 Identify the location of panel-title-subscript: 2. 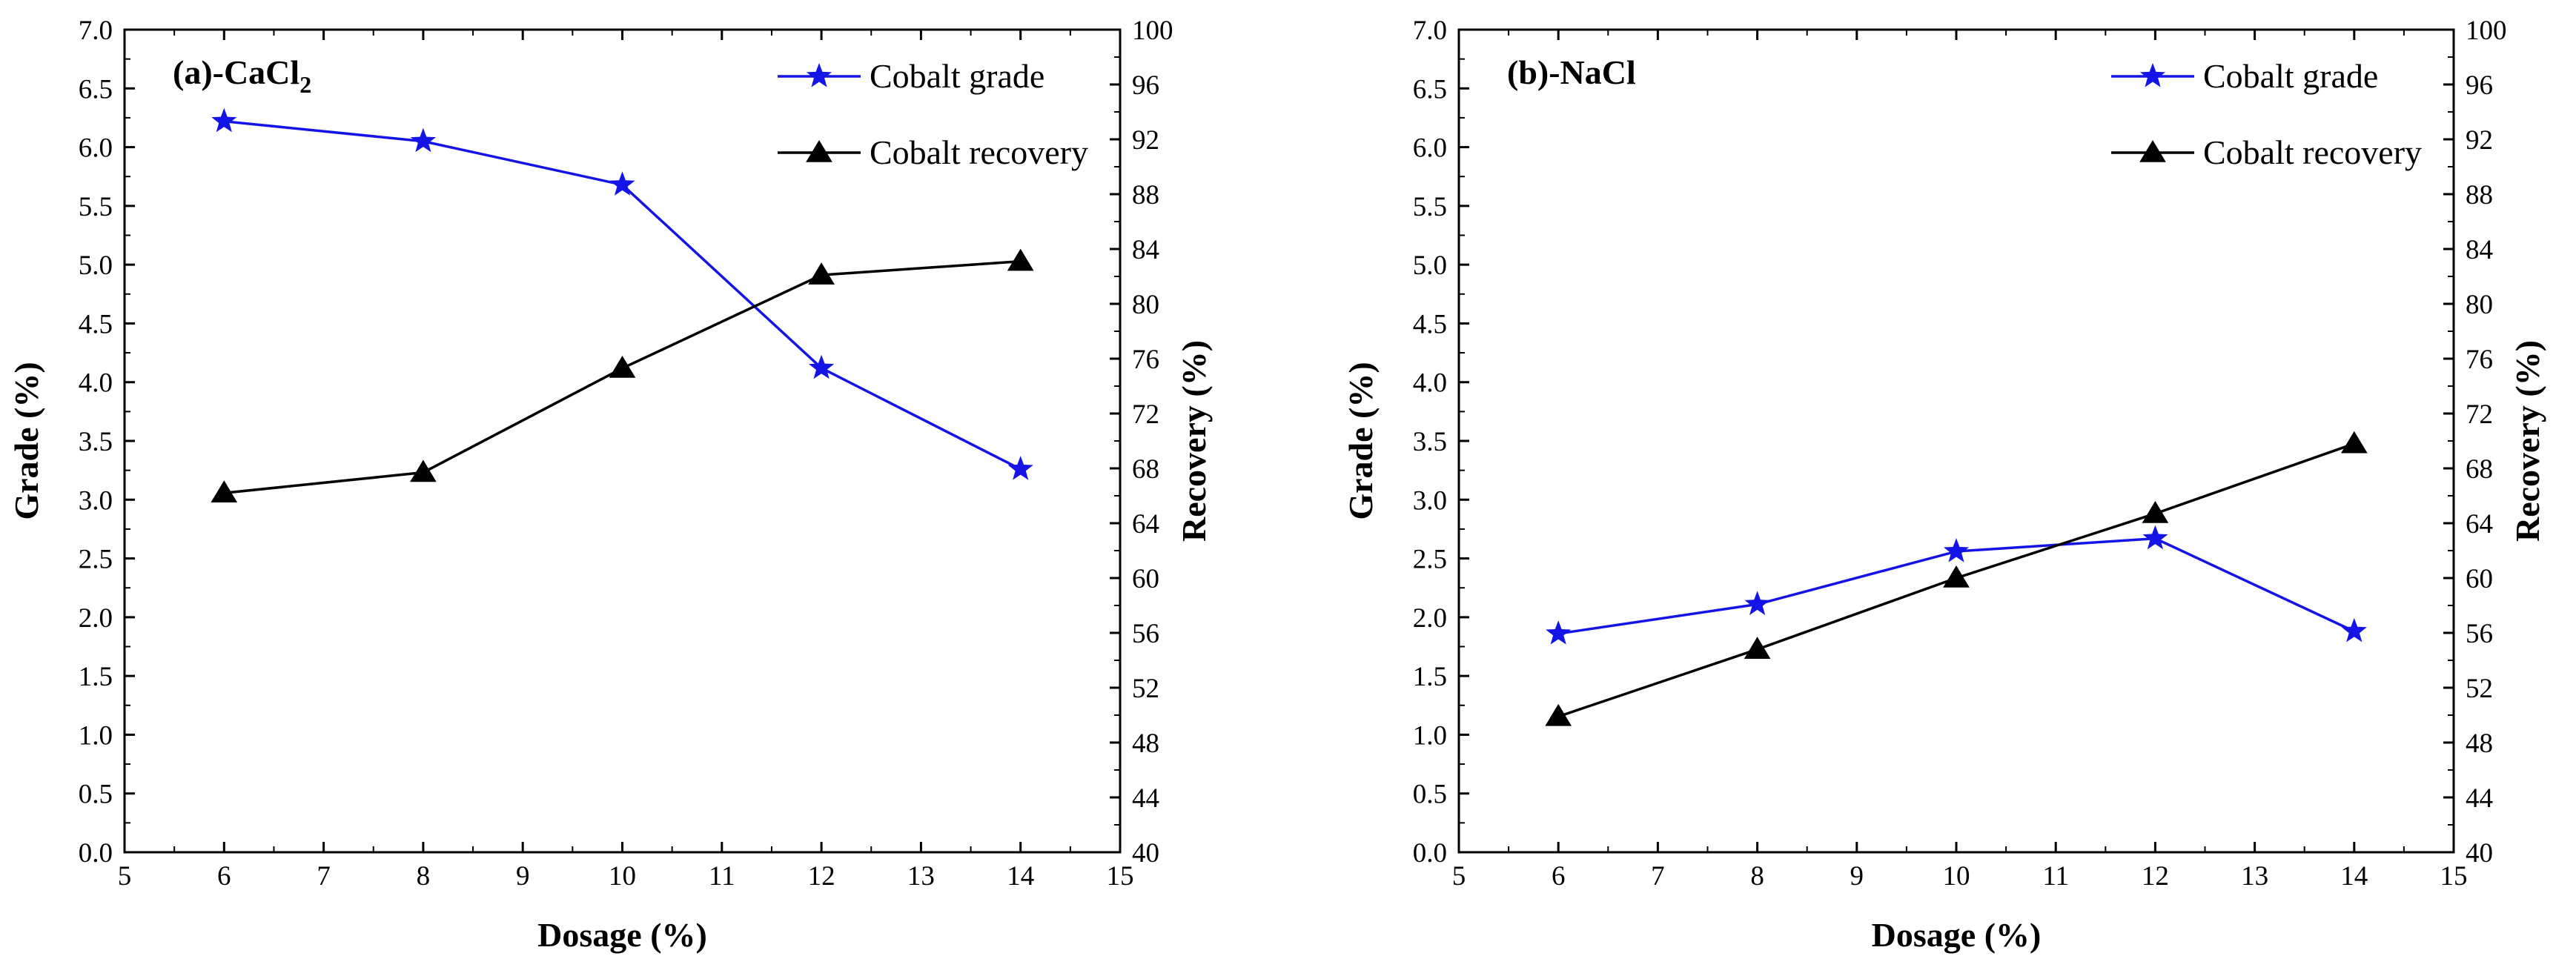
(305, 84).